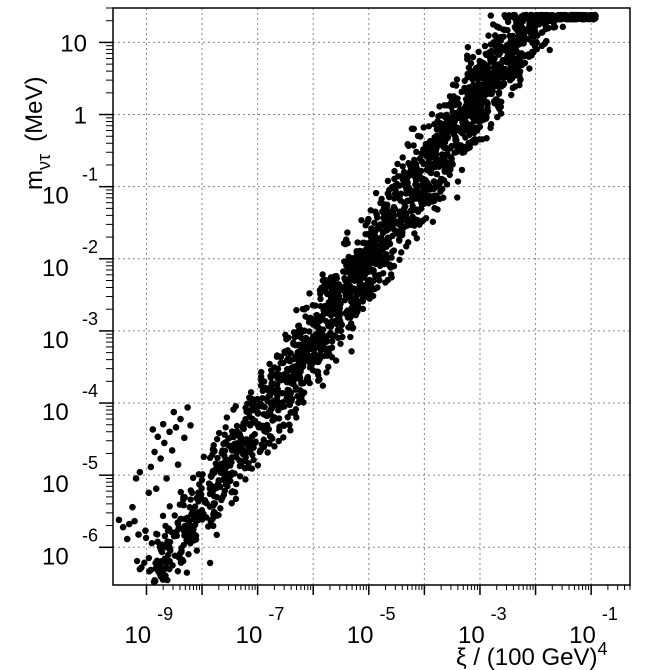 This screenshot has width=649, height=670. I want to click on y-tick-label: 10, so click(55, 412).